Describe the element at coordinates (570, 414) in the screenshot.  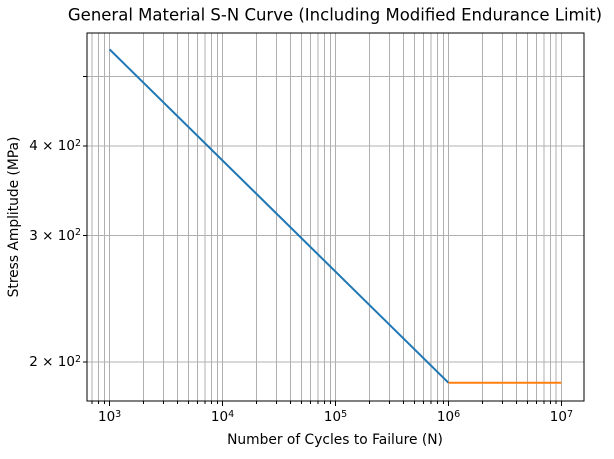
I see `exponent: 7` at that location.